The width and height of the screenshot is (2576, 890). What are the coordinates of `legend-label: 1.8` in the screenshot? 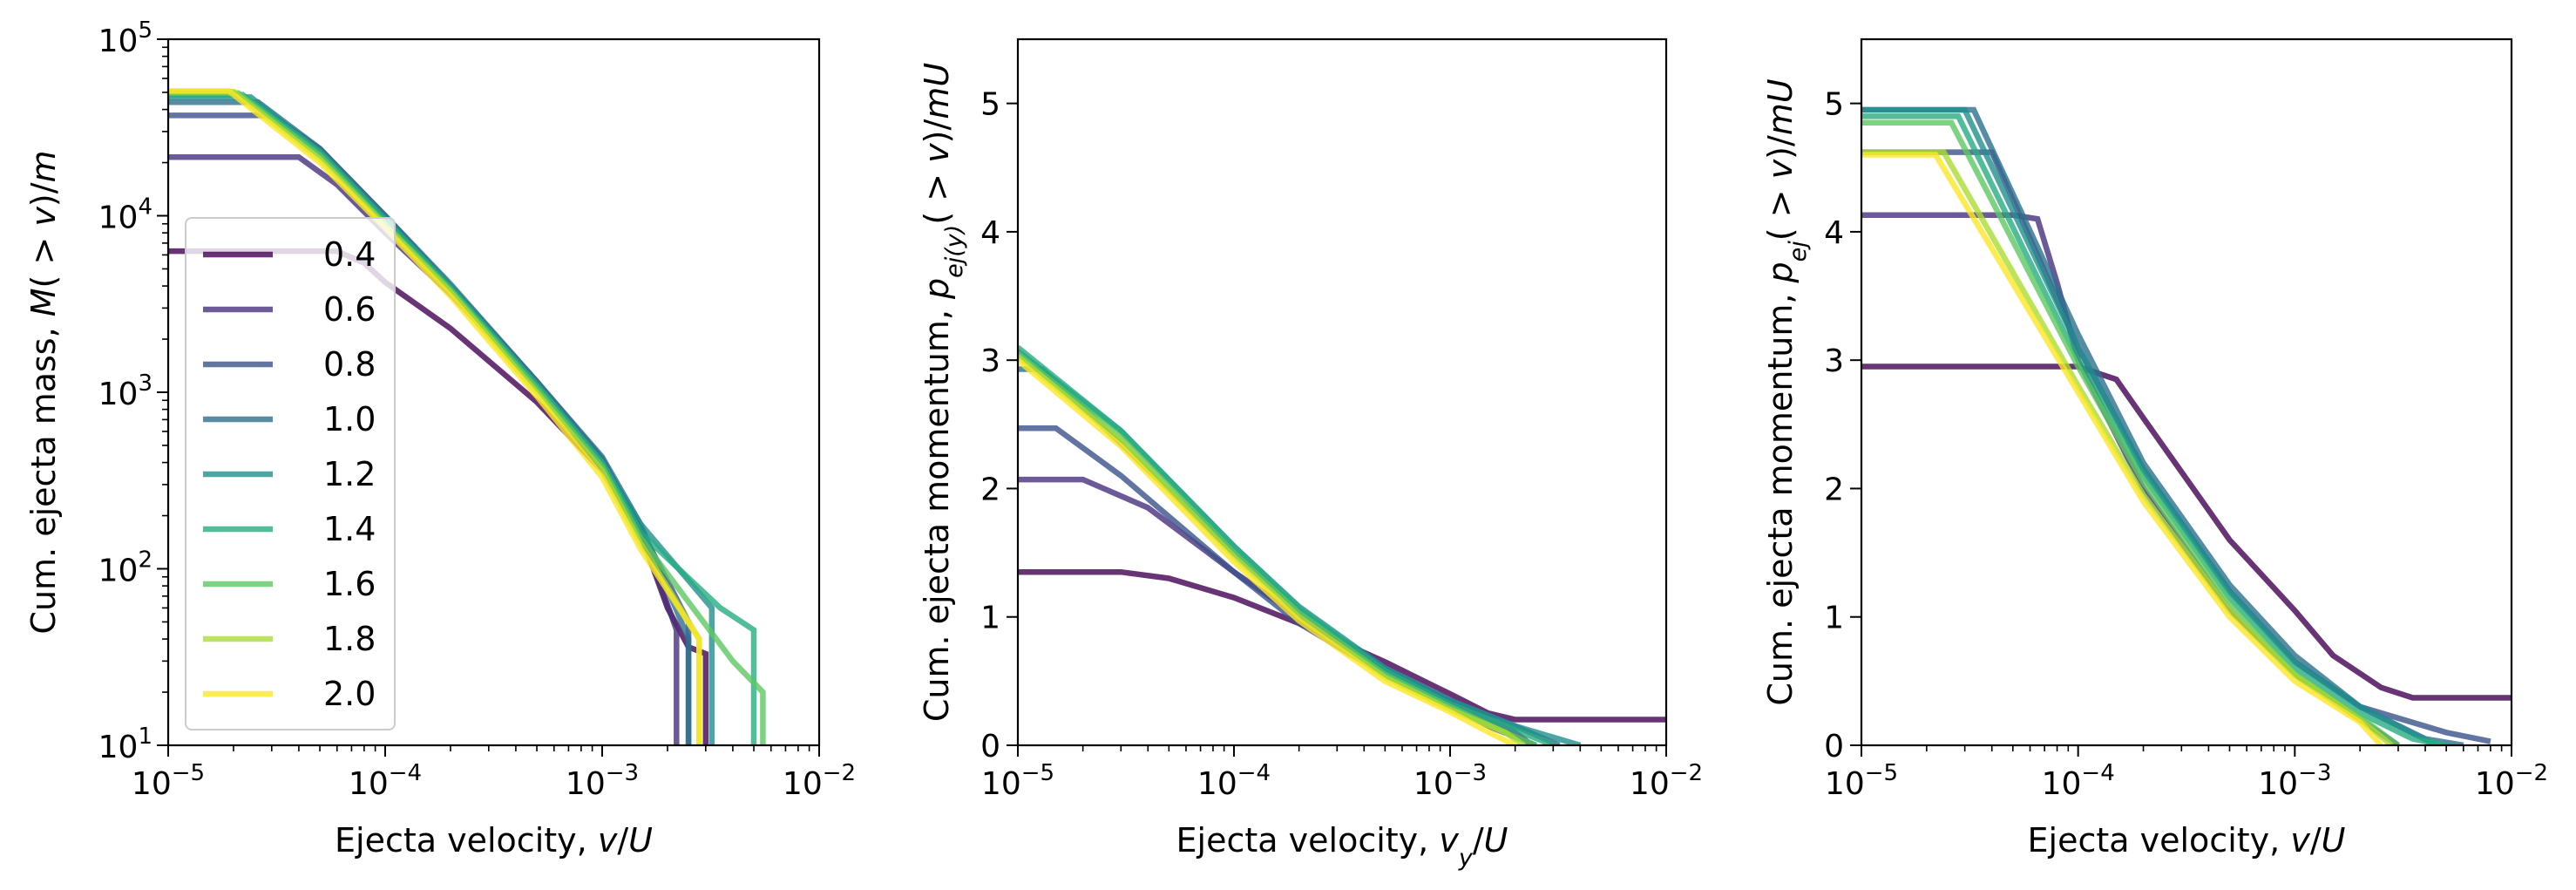 It's located at (350, 639).